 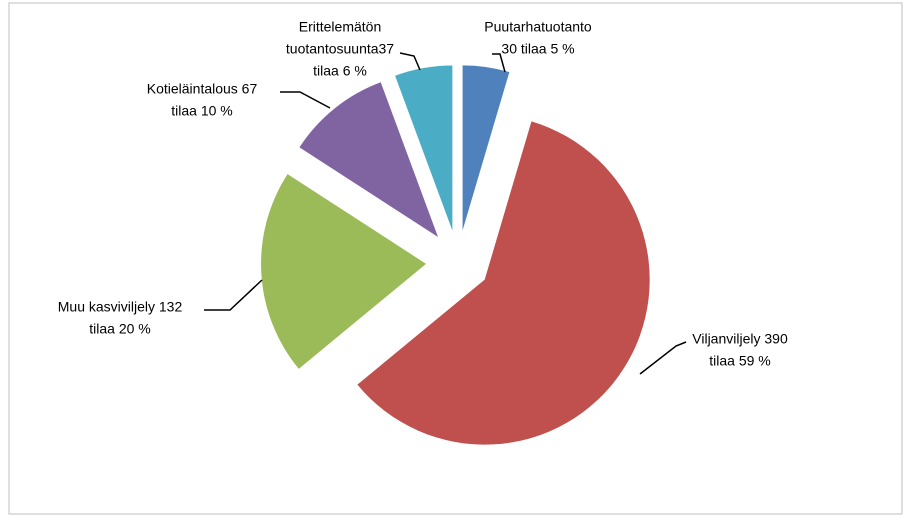 I want to click on data-label: Viljanviljely 390, so click(x=740, y=339).